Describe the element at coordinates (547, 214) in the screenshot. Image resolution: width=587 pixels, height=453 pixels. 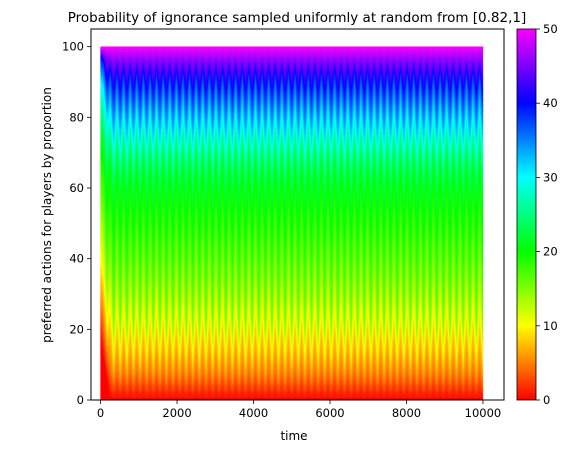
I see `colorbar-ticks: 0 10 20 30 40 50` at that location.